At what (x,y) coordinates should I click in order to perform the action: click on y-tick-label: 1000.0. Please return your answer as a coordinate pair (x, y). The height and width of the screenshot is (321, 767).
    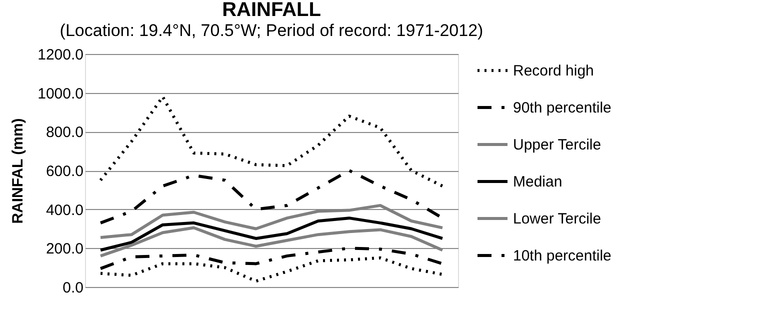
    Looking at the image, I should click on (61, 93).